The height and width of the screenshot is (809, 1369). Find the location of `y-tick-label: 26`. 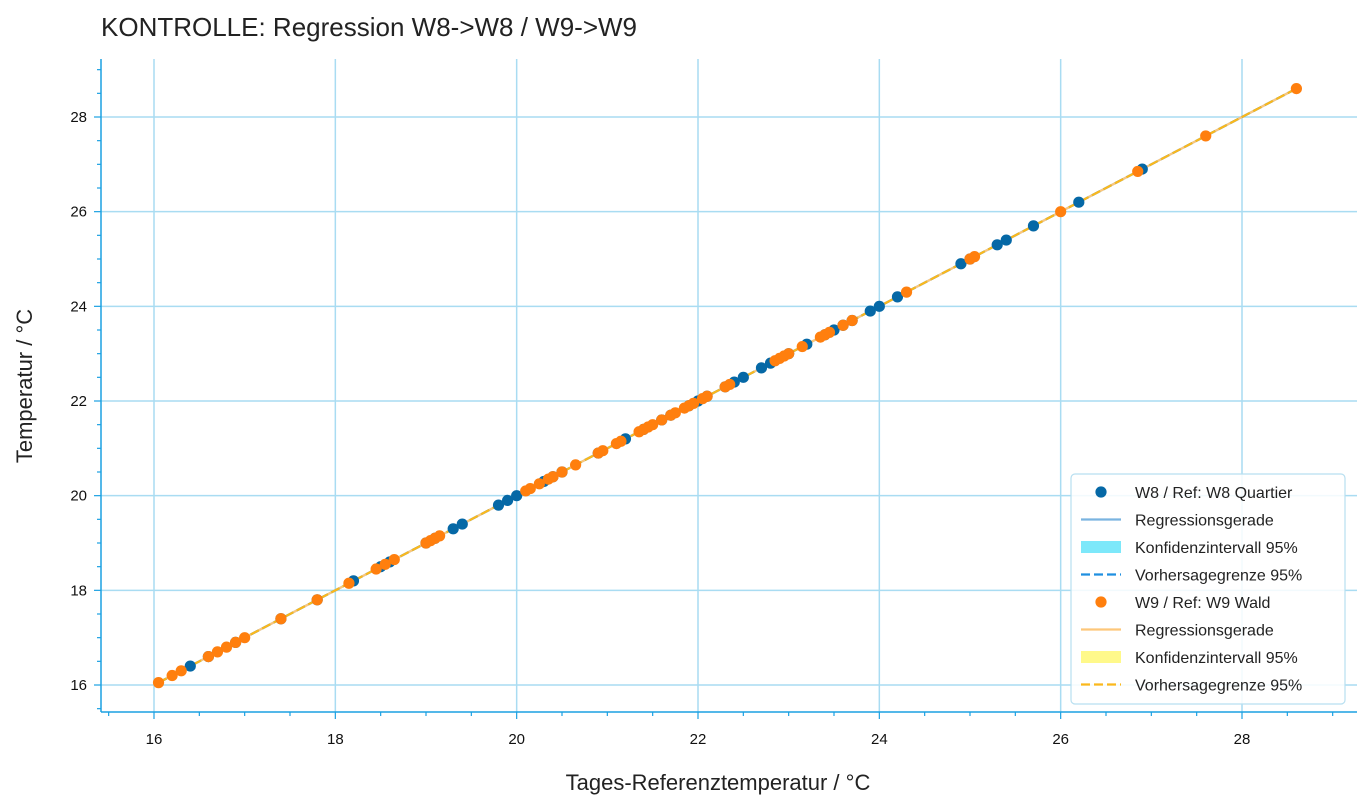

y-tick-label: 26 is located at coordinates (78, 212).